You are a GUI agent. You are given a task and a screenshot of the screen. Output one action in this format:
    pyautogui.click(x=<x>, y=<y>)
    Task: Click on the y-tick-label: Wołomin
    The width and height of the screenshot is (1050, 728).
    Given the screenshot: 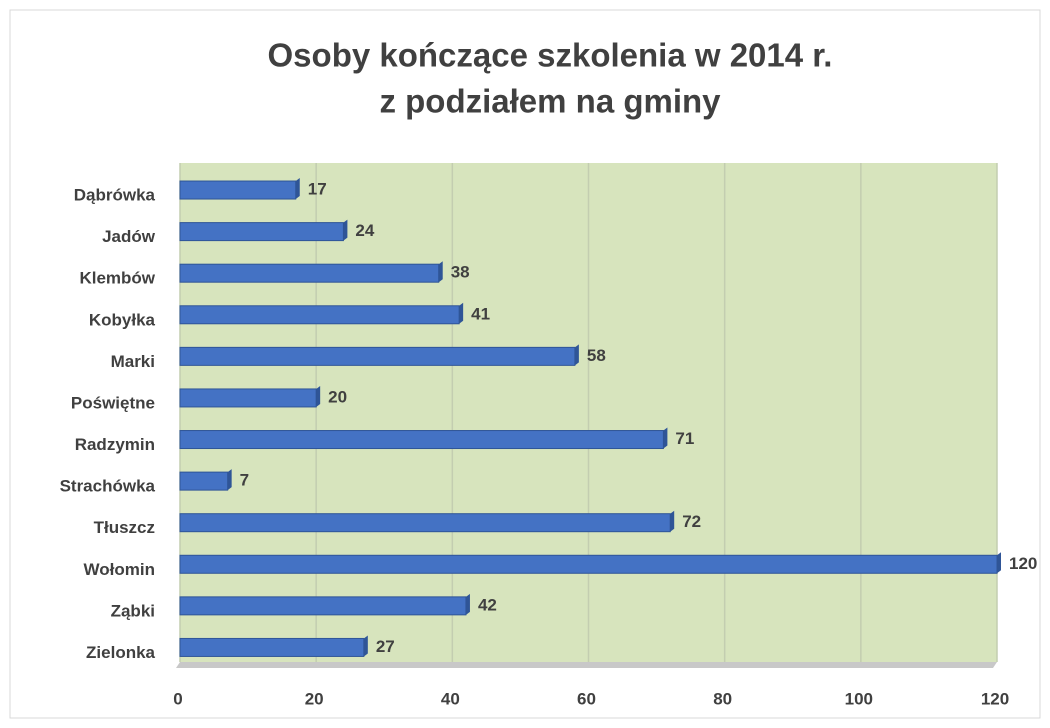 What is the action you would take?
    pyautogui.click(x=119, y=569)
    